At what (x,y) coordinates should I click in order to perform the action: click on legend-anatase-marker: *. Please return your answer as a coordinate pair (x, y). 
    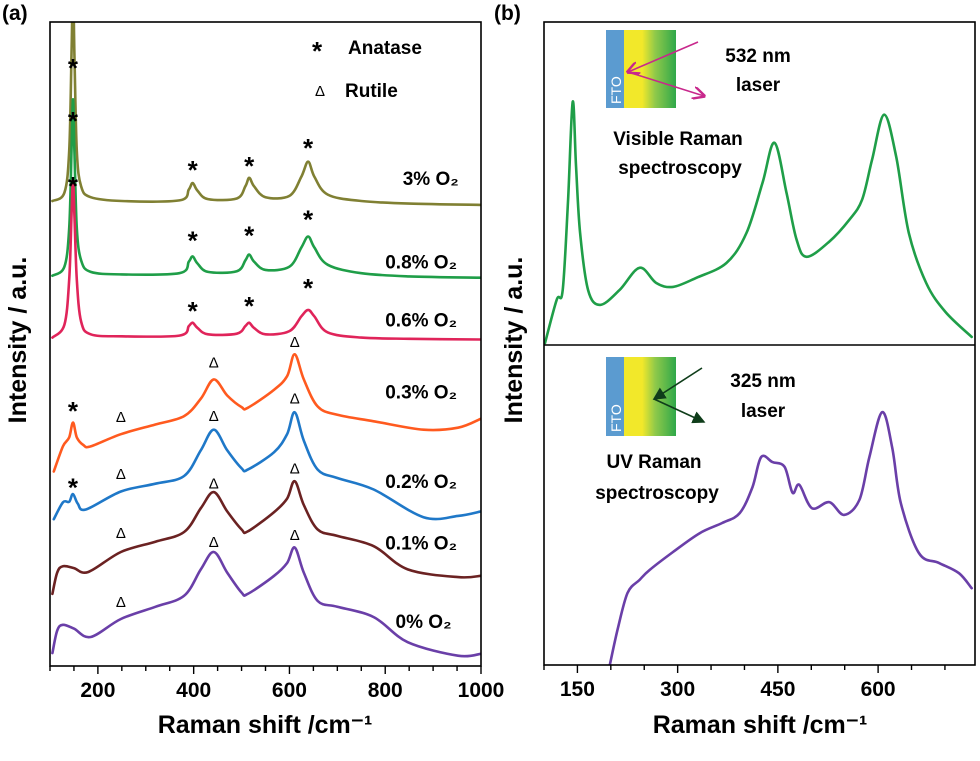
    Looking at the image, I should click on (317, 51).